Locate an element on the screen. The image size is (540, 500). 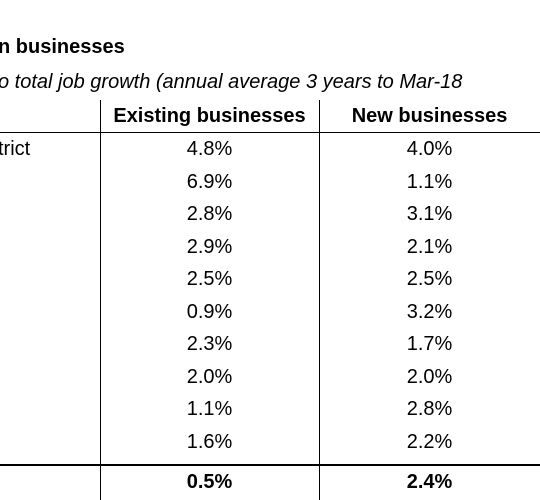
table-row: 2.8% 3.1% is located at coordinates (270, 214).